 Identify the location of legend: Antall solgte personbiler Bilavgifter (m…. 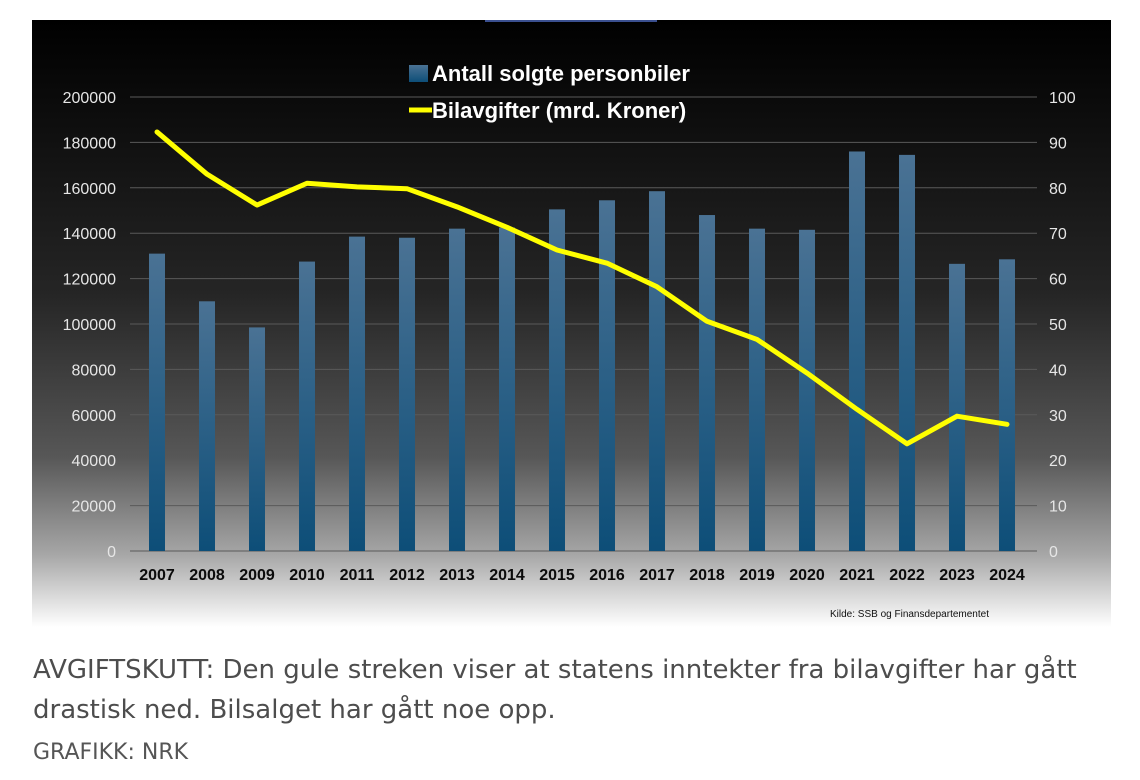
(549, 92).